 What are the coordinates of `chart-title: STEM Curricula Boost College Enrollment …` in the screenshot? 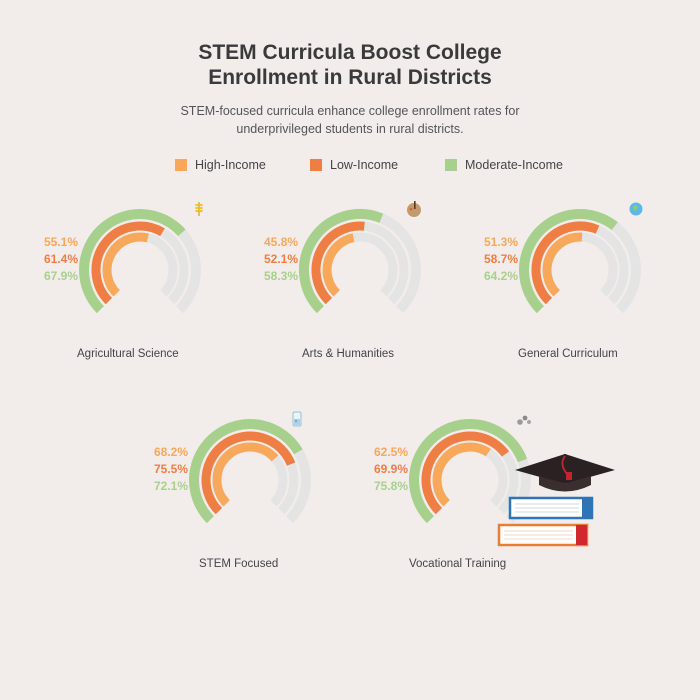 It's located at (350, 65).